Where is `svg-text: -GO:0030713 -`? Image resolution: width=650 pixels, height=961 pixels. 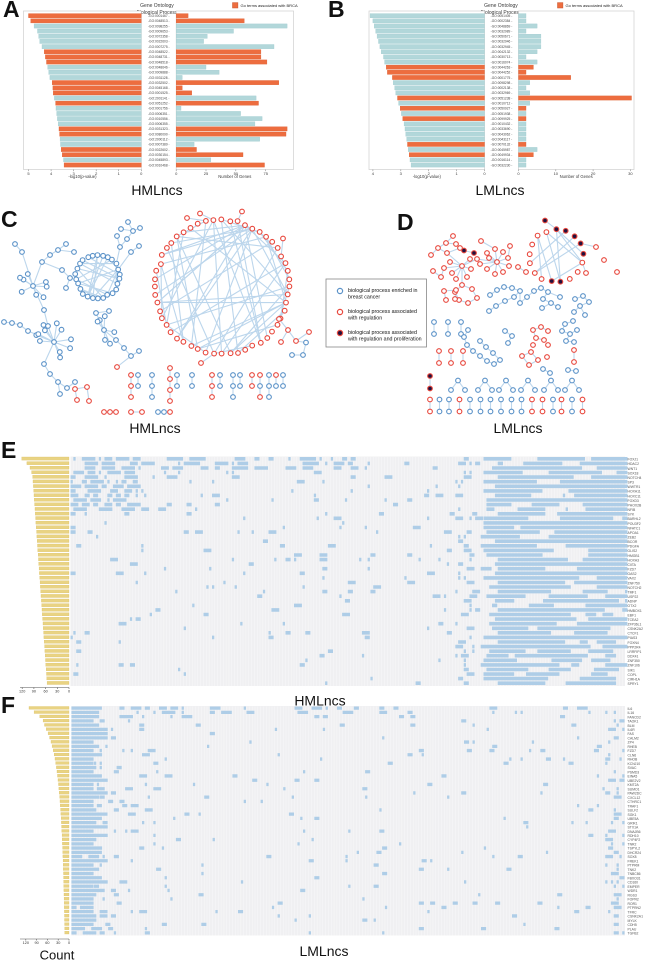
svg-text: -GO:0030713 - is located at coordinates (502, 57).